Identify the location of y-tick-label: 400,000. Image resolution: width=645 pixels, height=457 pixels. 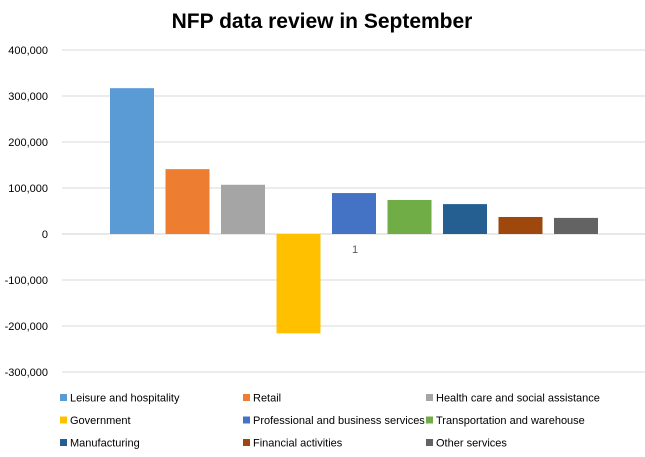
(28, 51).